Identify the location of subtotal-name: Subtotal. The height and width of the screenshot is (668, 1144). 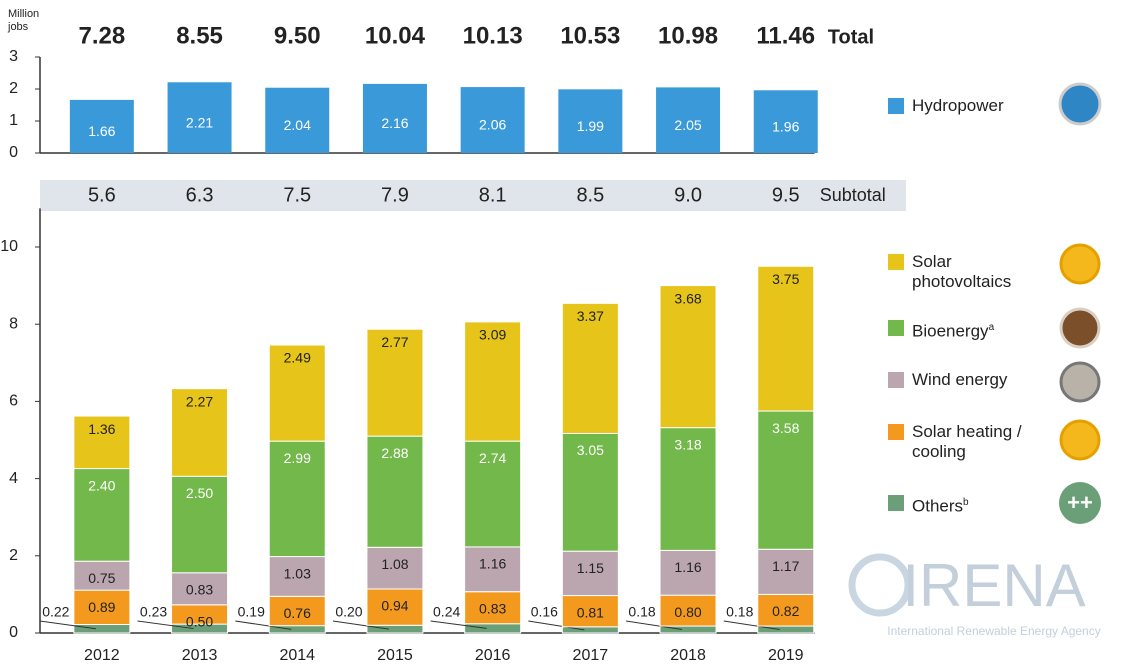
(853, 195).